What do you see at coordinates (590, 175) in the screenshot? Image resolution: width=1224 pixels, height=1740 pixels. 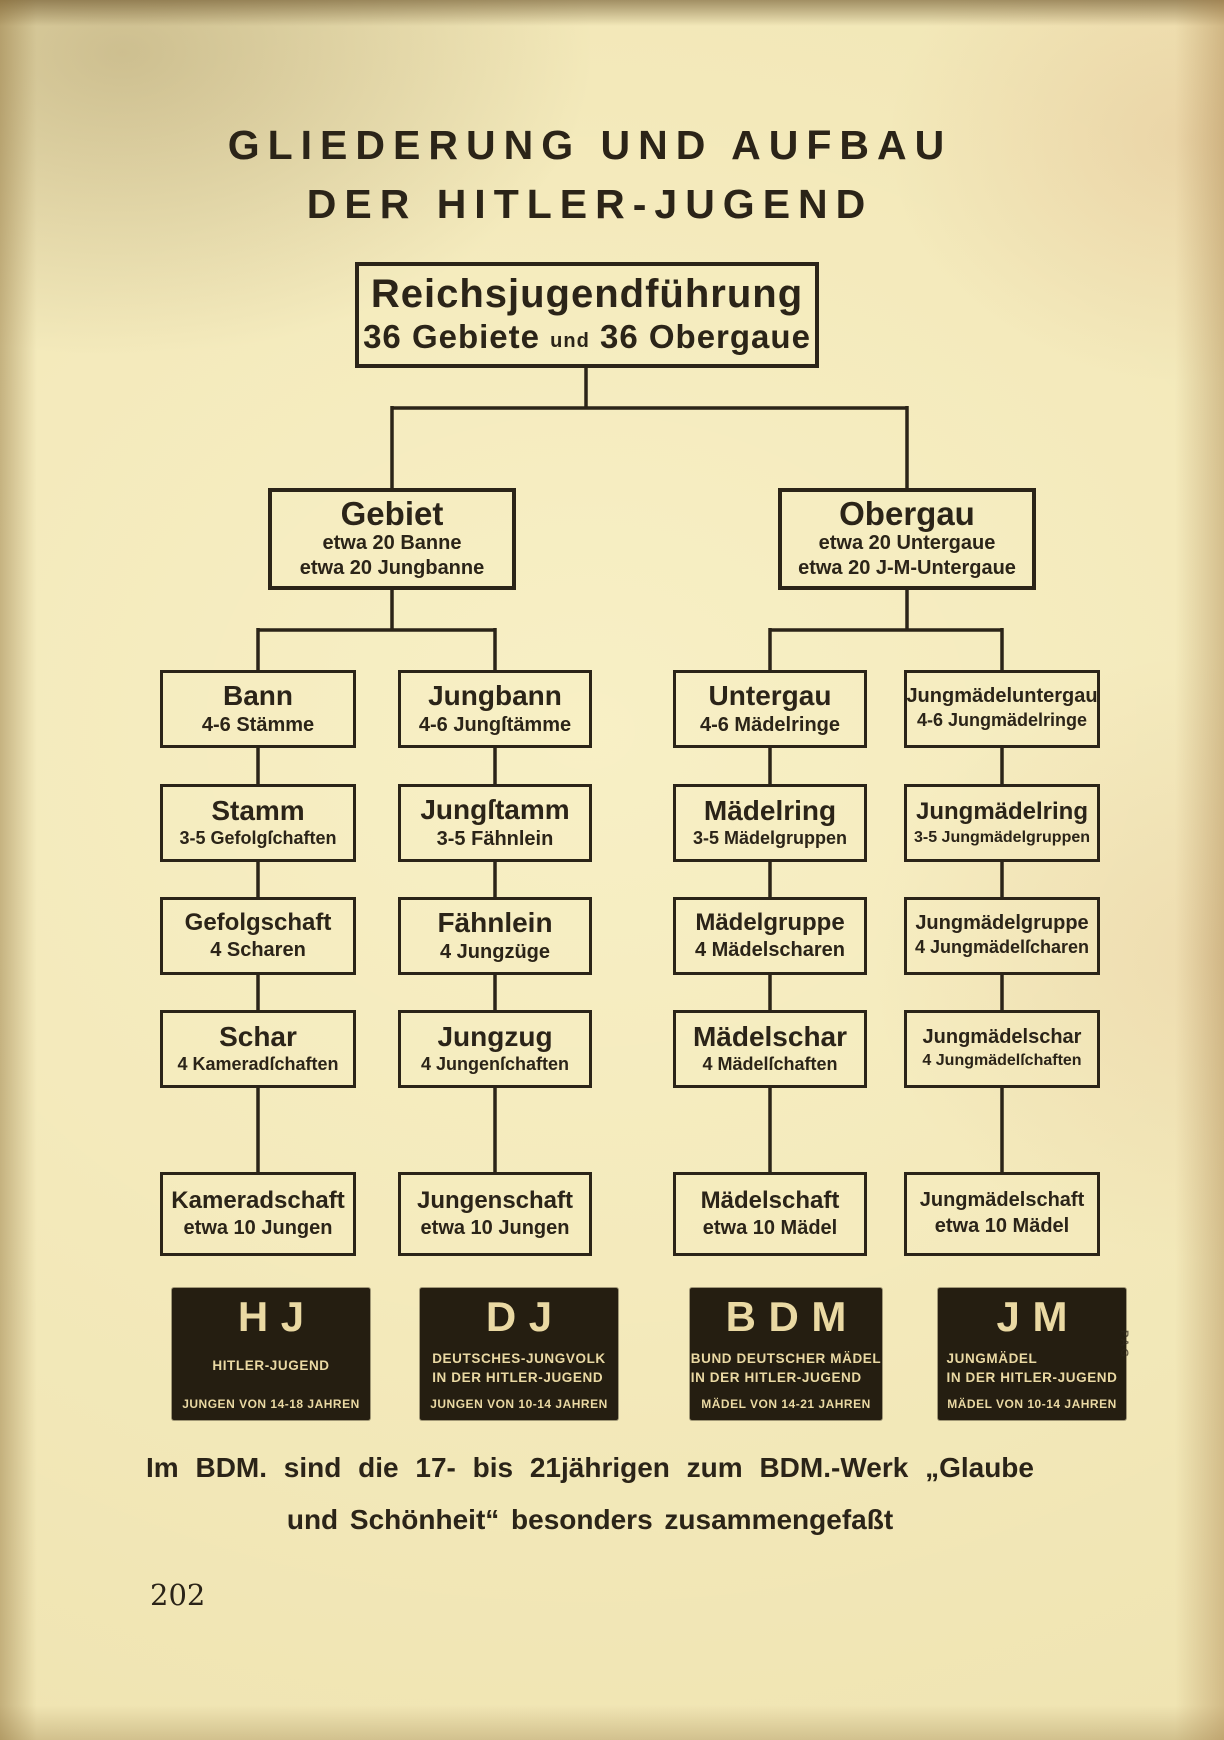 I see `page-title: GLIEDERUNG UND AUFBAU DER HITLER-JUGEND` at bounding box center [590, 175].